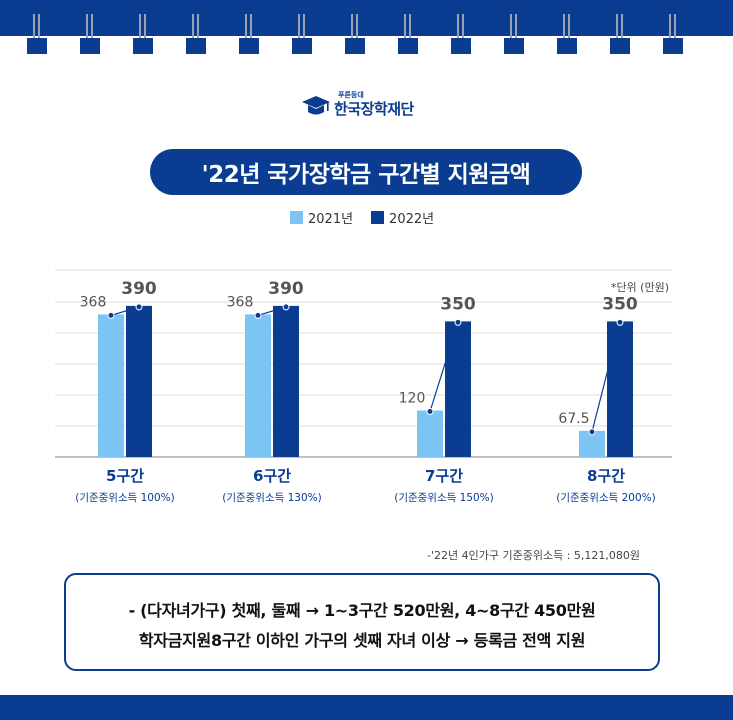 This screenshot has width=733, height=720. I want to click on bar-2021-6구간, so click(258, 385).